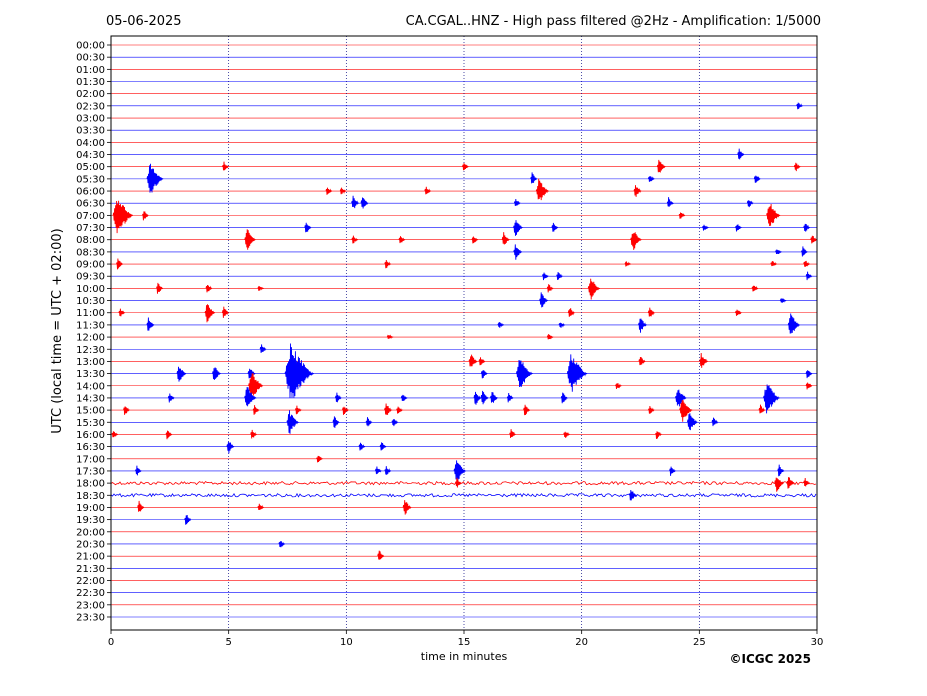 Image resolution: width=927 pixels, height=696 pixels. What do you see at coordinates (90, 119) in the screenshot?
I see `y-tick-label: 03:00` at bounding box center [90, 119].